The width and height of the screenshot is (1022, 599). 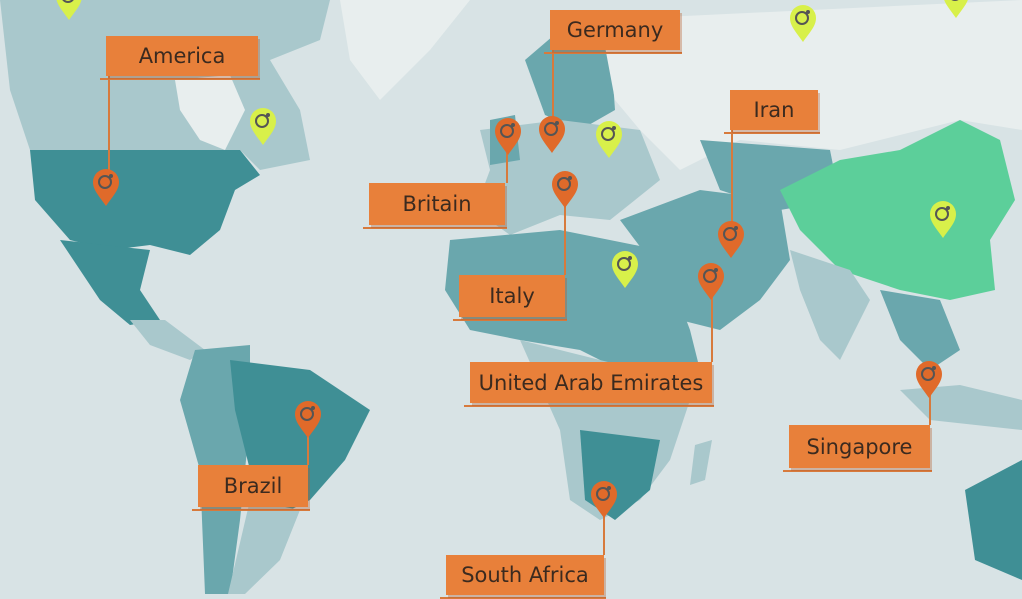 What do you see at coordinates (145, 202) in the screenshot?
I see `usa` at bounding box center [145, 202].